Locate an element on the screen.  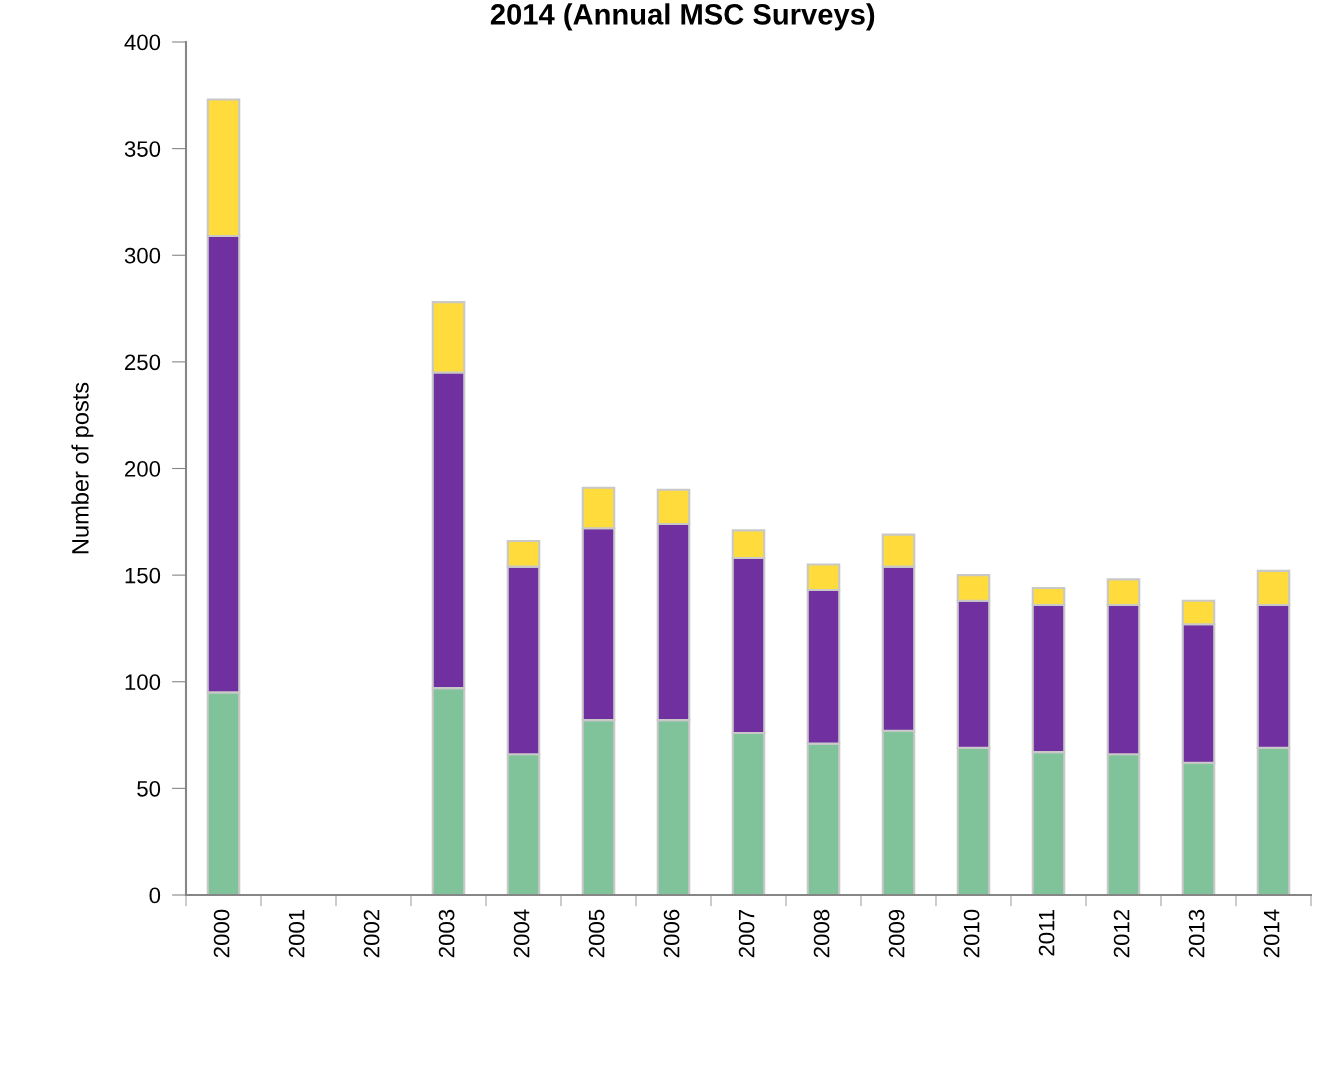
y-tick-label: 200 is located at coordinates (143, 469).